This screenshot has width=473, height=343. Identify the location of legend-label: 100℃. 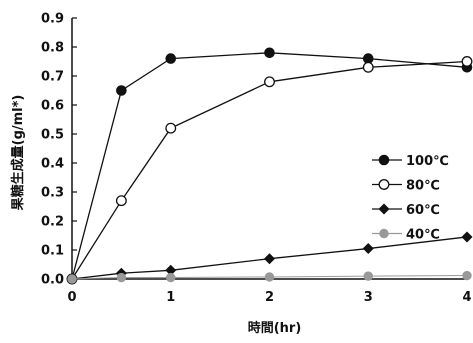
(427, 161).